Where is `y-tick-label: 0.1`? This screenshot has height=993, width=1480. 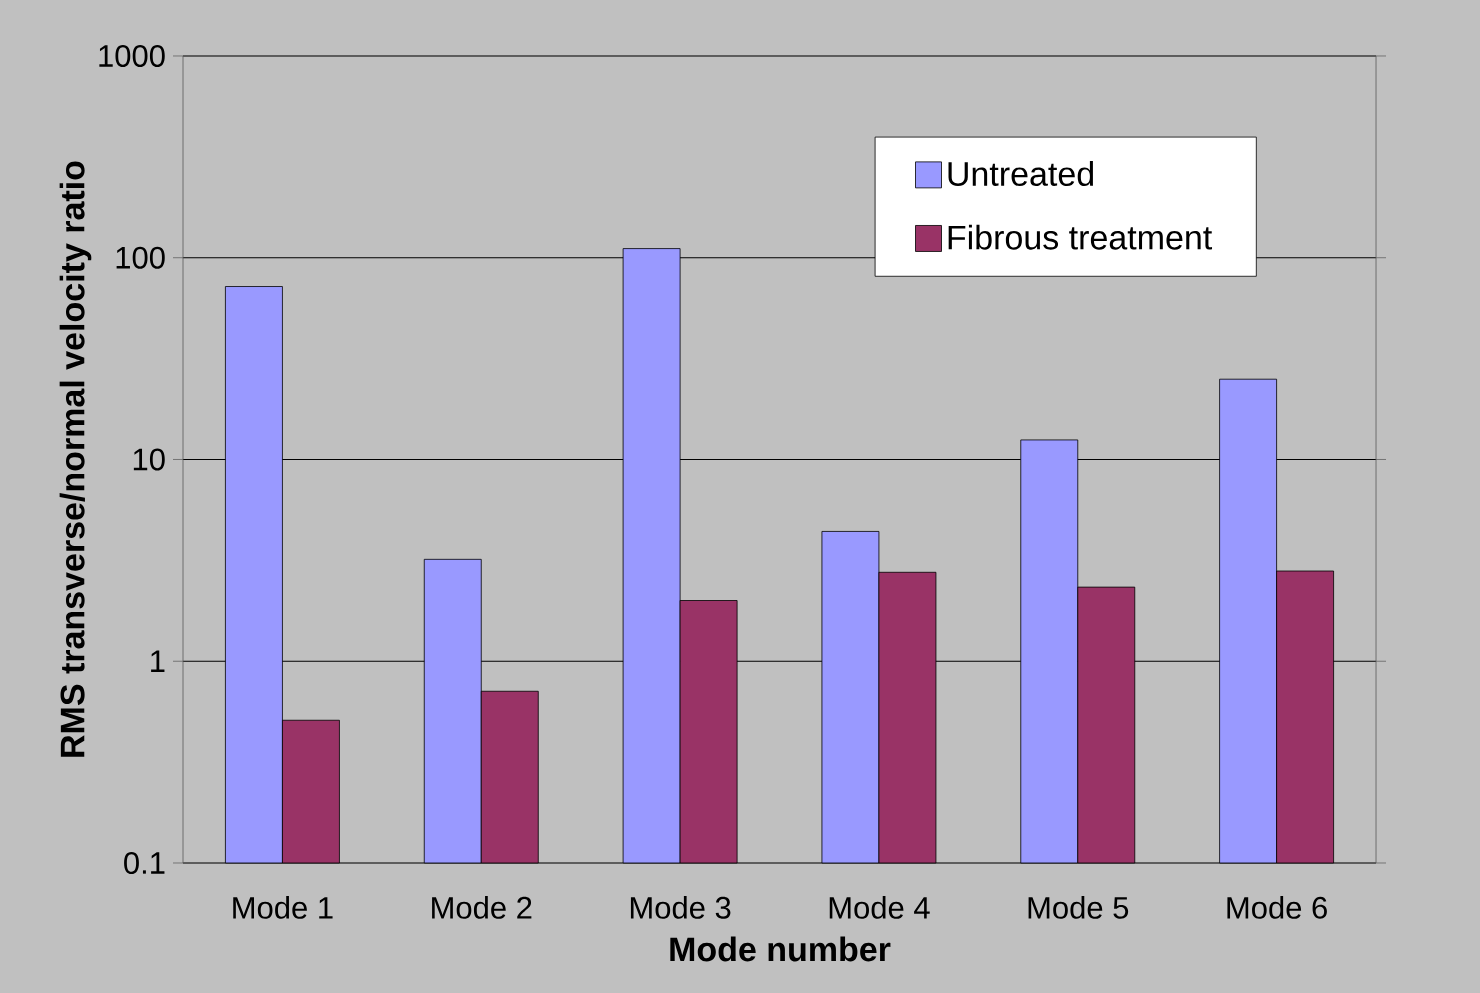 y-tick-label: 0.1 is located at coordinates (144, 863).